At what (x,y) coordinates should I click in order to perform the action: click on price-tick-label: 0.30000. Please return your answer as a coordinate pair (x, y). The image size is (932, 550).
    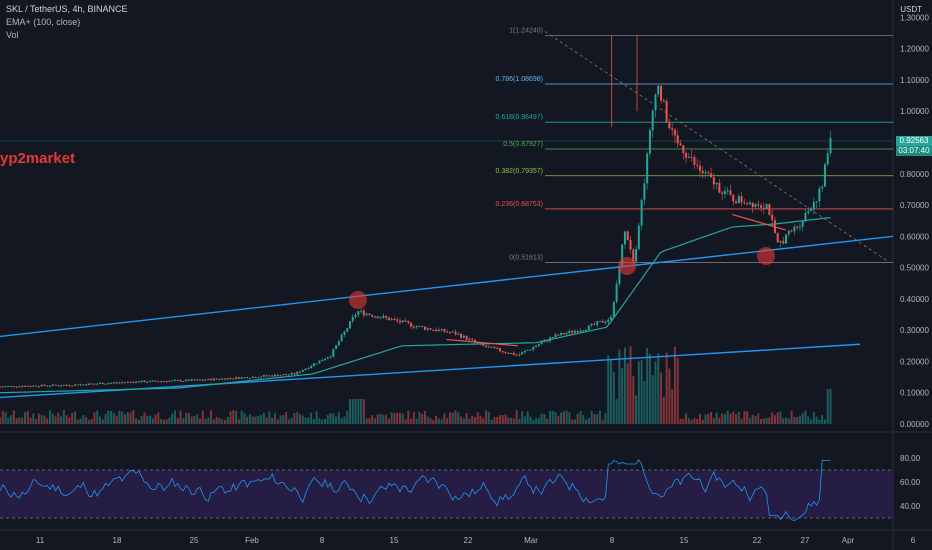
    Looking at the image, I should click on (914, 330).